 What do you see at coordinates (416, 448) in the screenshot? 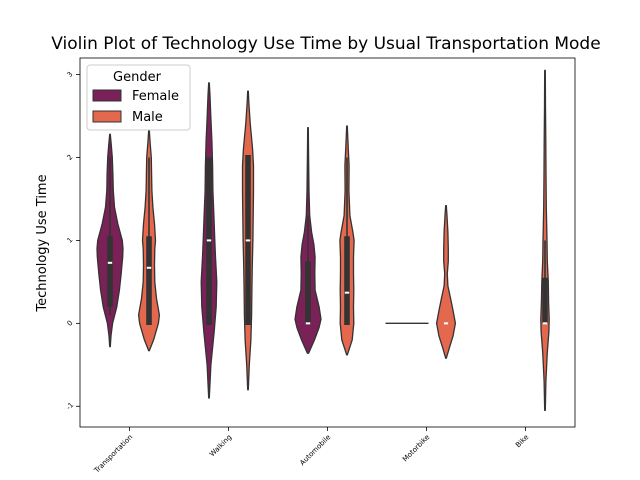
I see `x-tick-label: Motorbike` at bounding box center [416, 448].